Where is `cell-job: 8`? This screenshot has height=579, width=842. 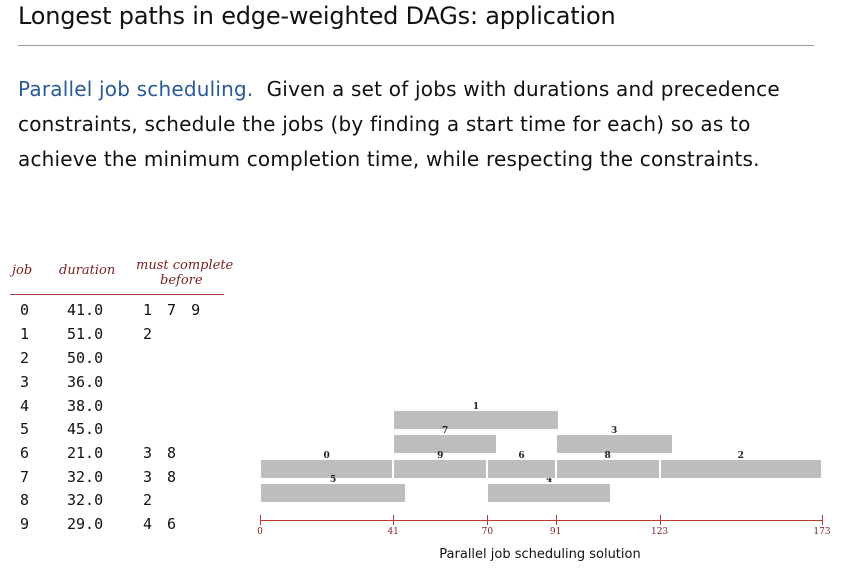
cell-job: 8 is located at coordinates (25, 500).